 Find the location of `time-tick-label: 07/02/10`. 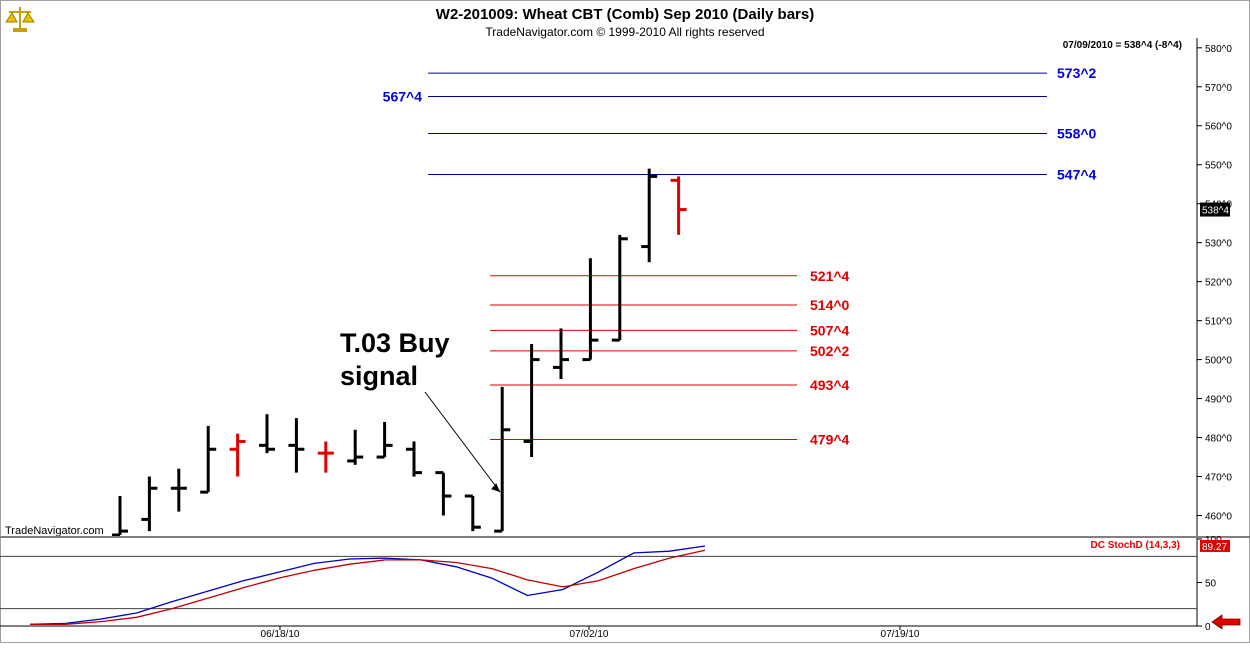

time-tick-label: 07/02/10 is located at coordinates (589, 634).